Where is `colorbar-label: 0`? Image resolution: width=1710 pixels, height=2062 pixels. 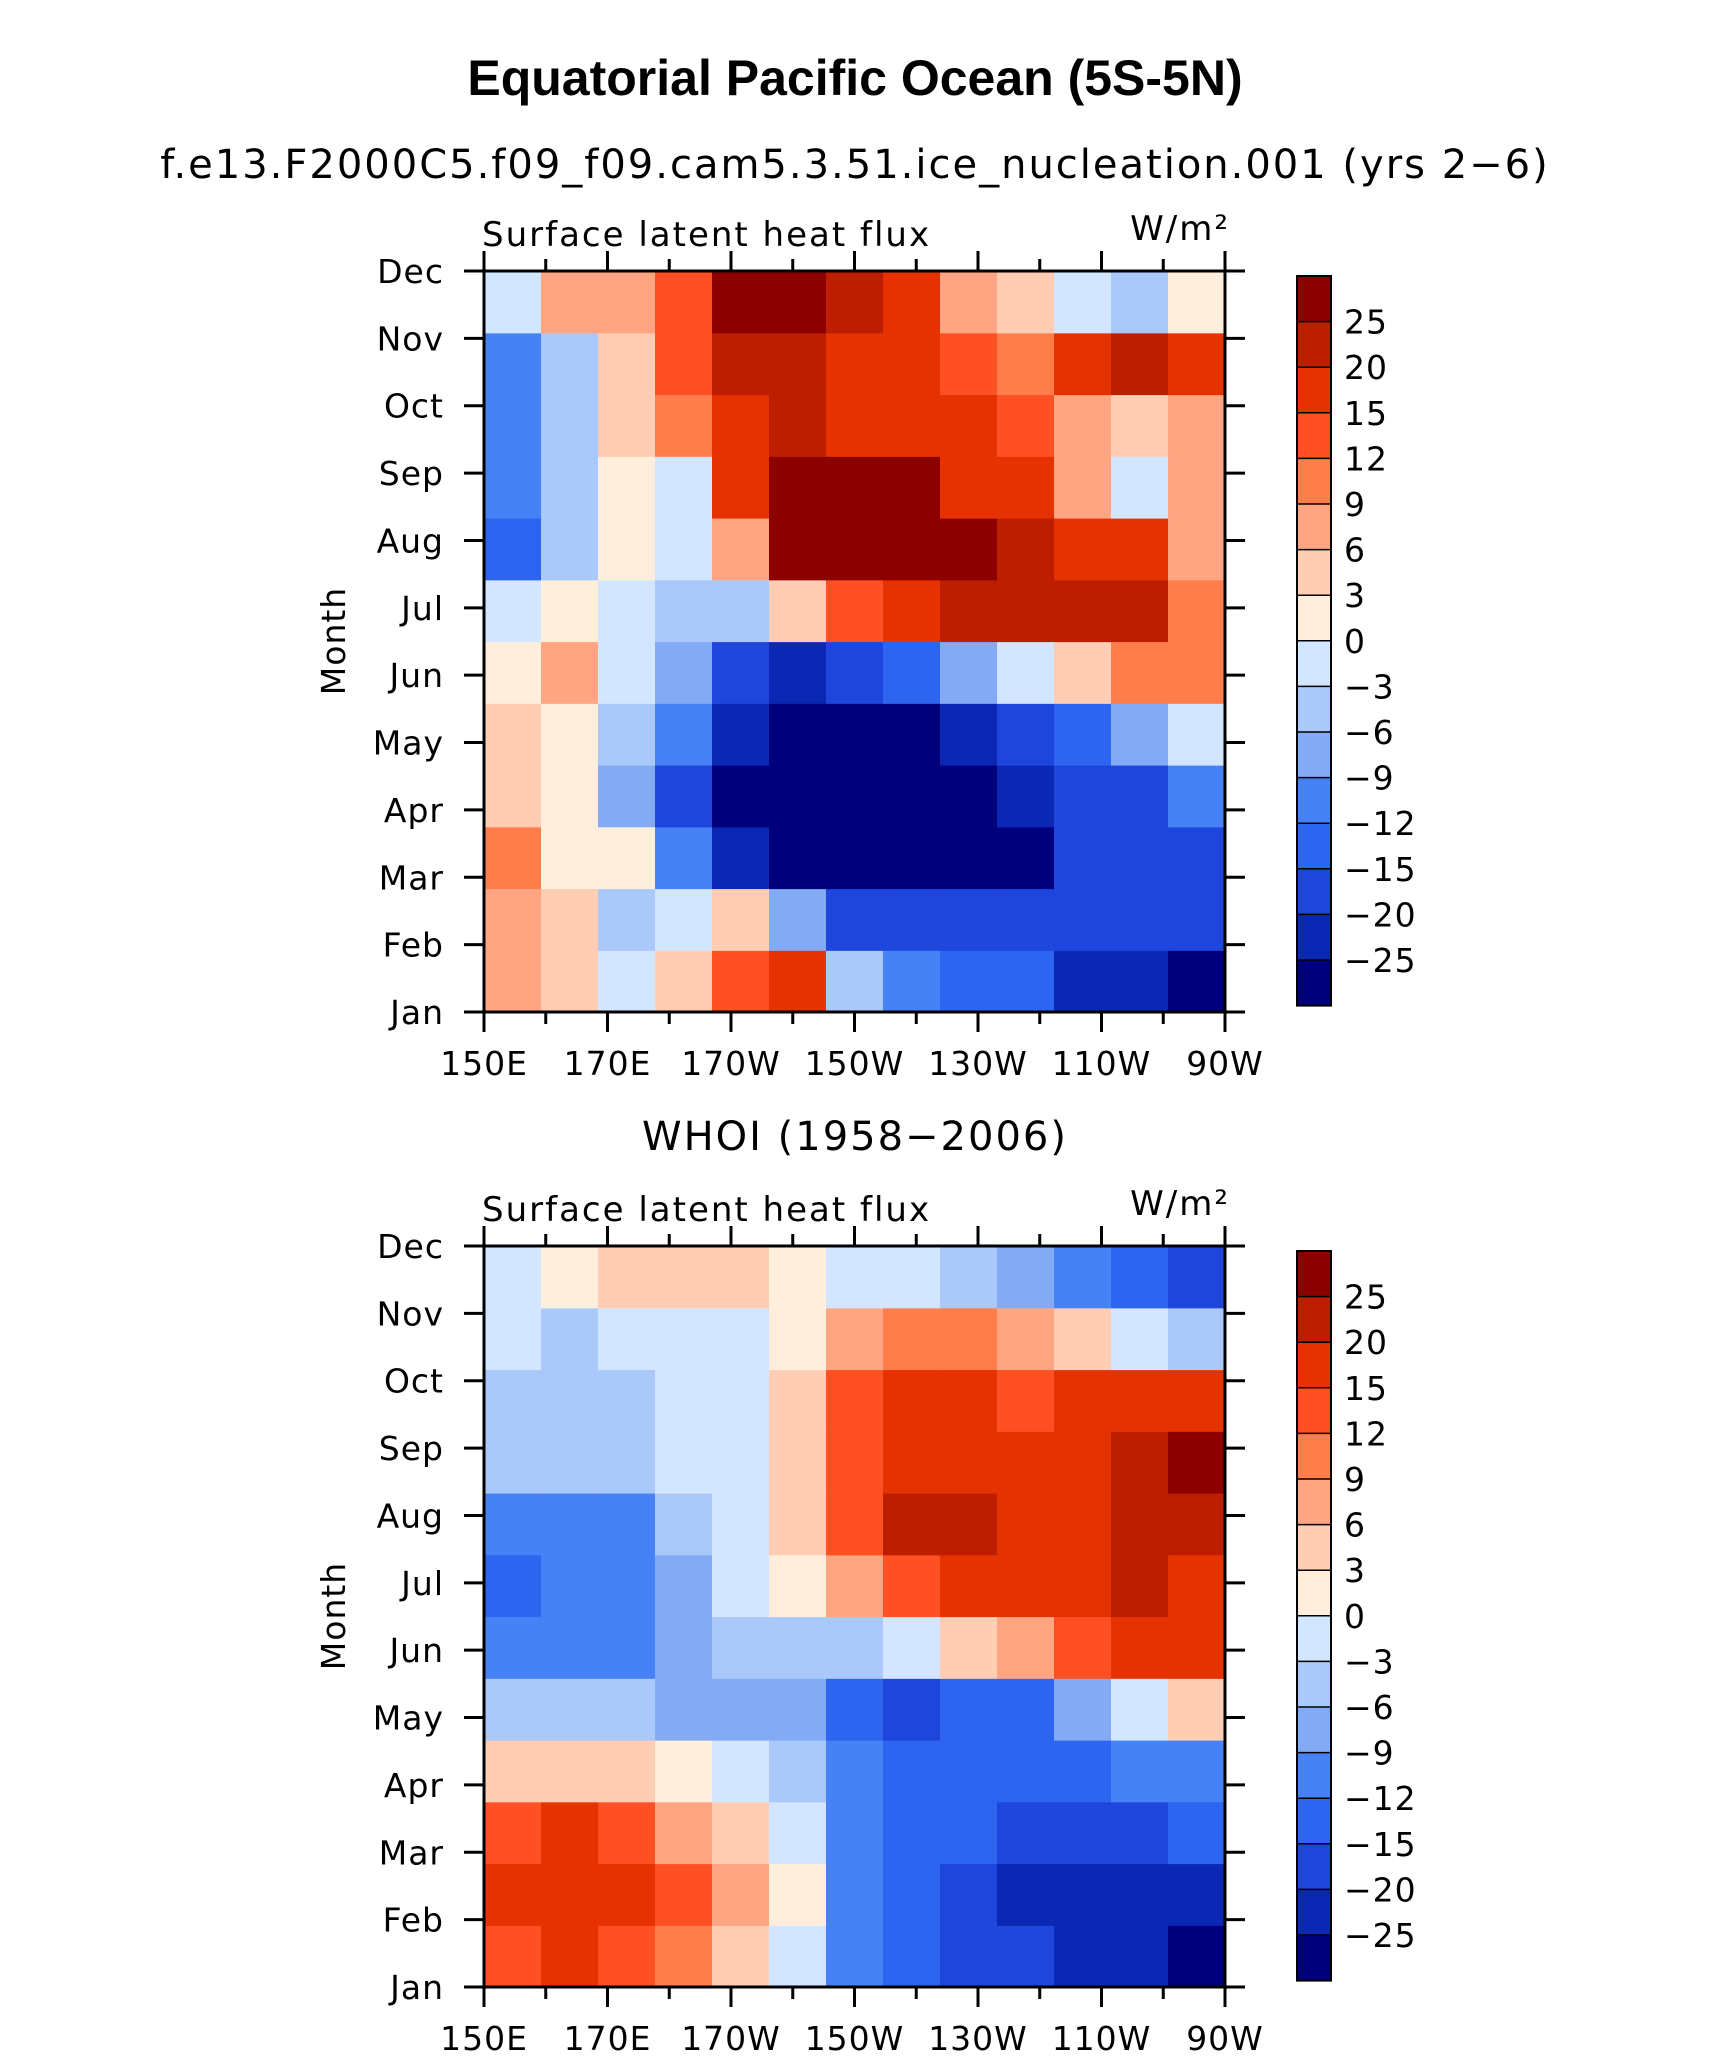
colorbar-label: 0 is located at coordinates (1355, 641).